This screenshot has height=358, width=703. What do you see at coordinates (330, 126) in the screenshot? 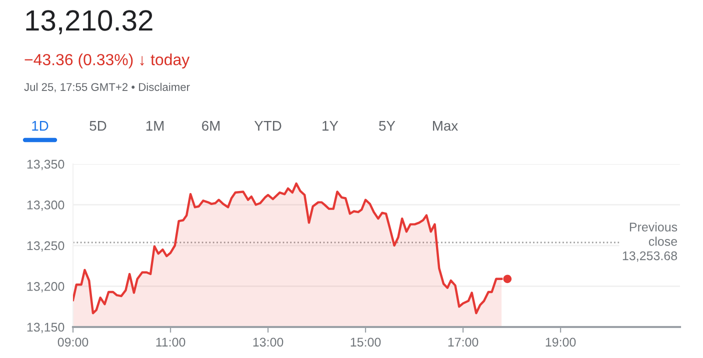
I see `text: 1Y` at bounding box center [330, 126].